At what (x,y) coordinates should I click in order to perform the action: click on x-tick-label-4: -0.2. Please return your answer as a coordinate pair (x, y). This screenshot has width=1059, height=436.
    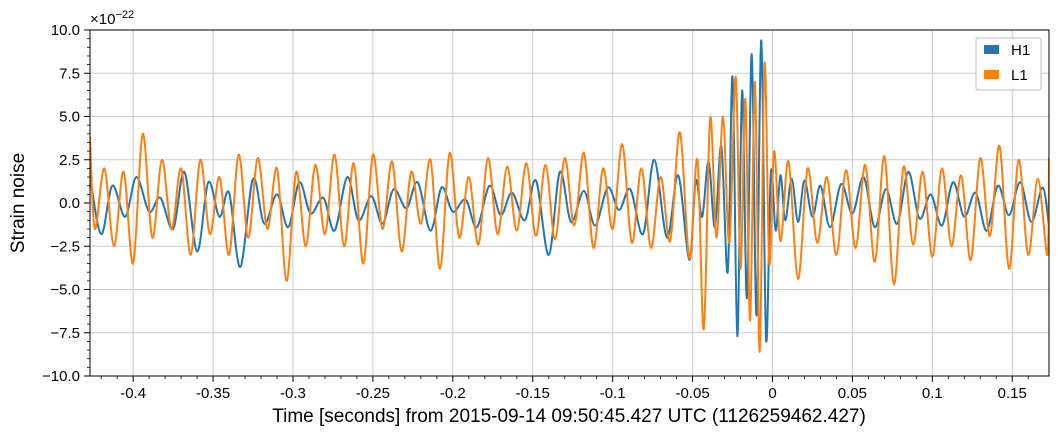
    Looking at the image, I should click on (453, 393).